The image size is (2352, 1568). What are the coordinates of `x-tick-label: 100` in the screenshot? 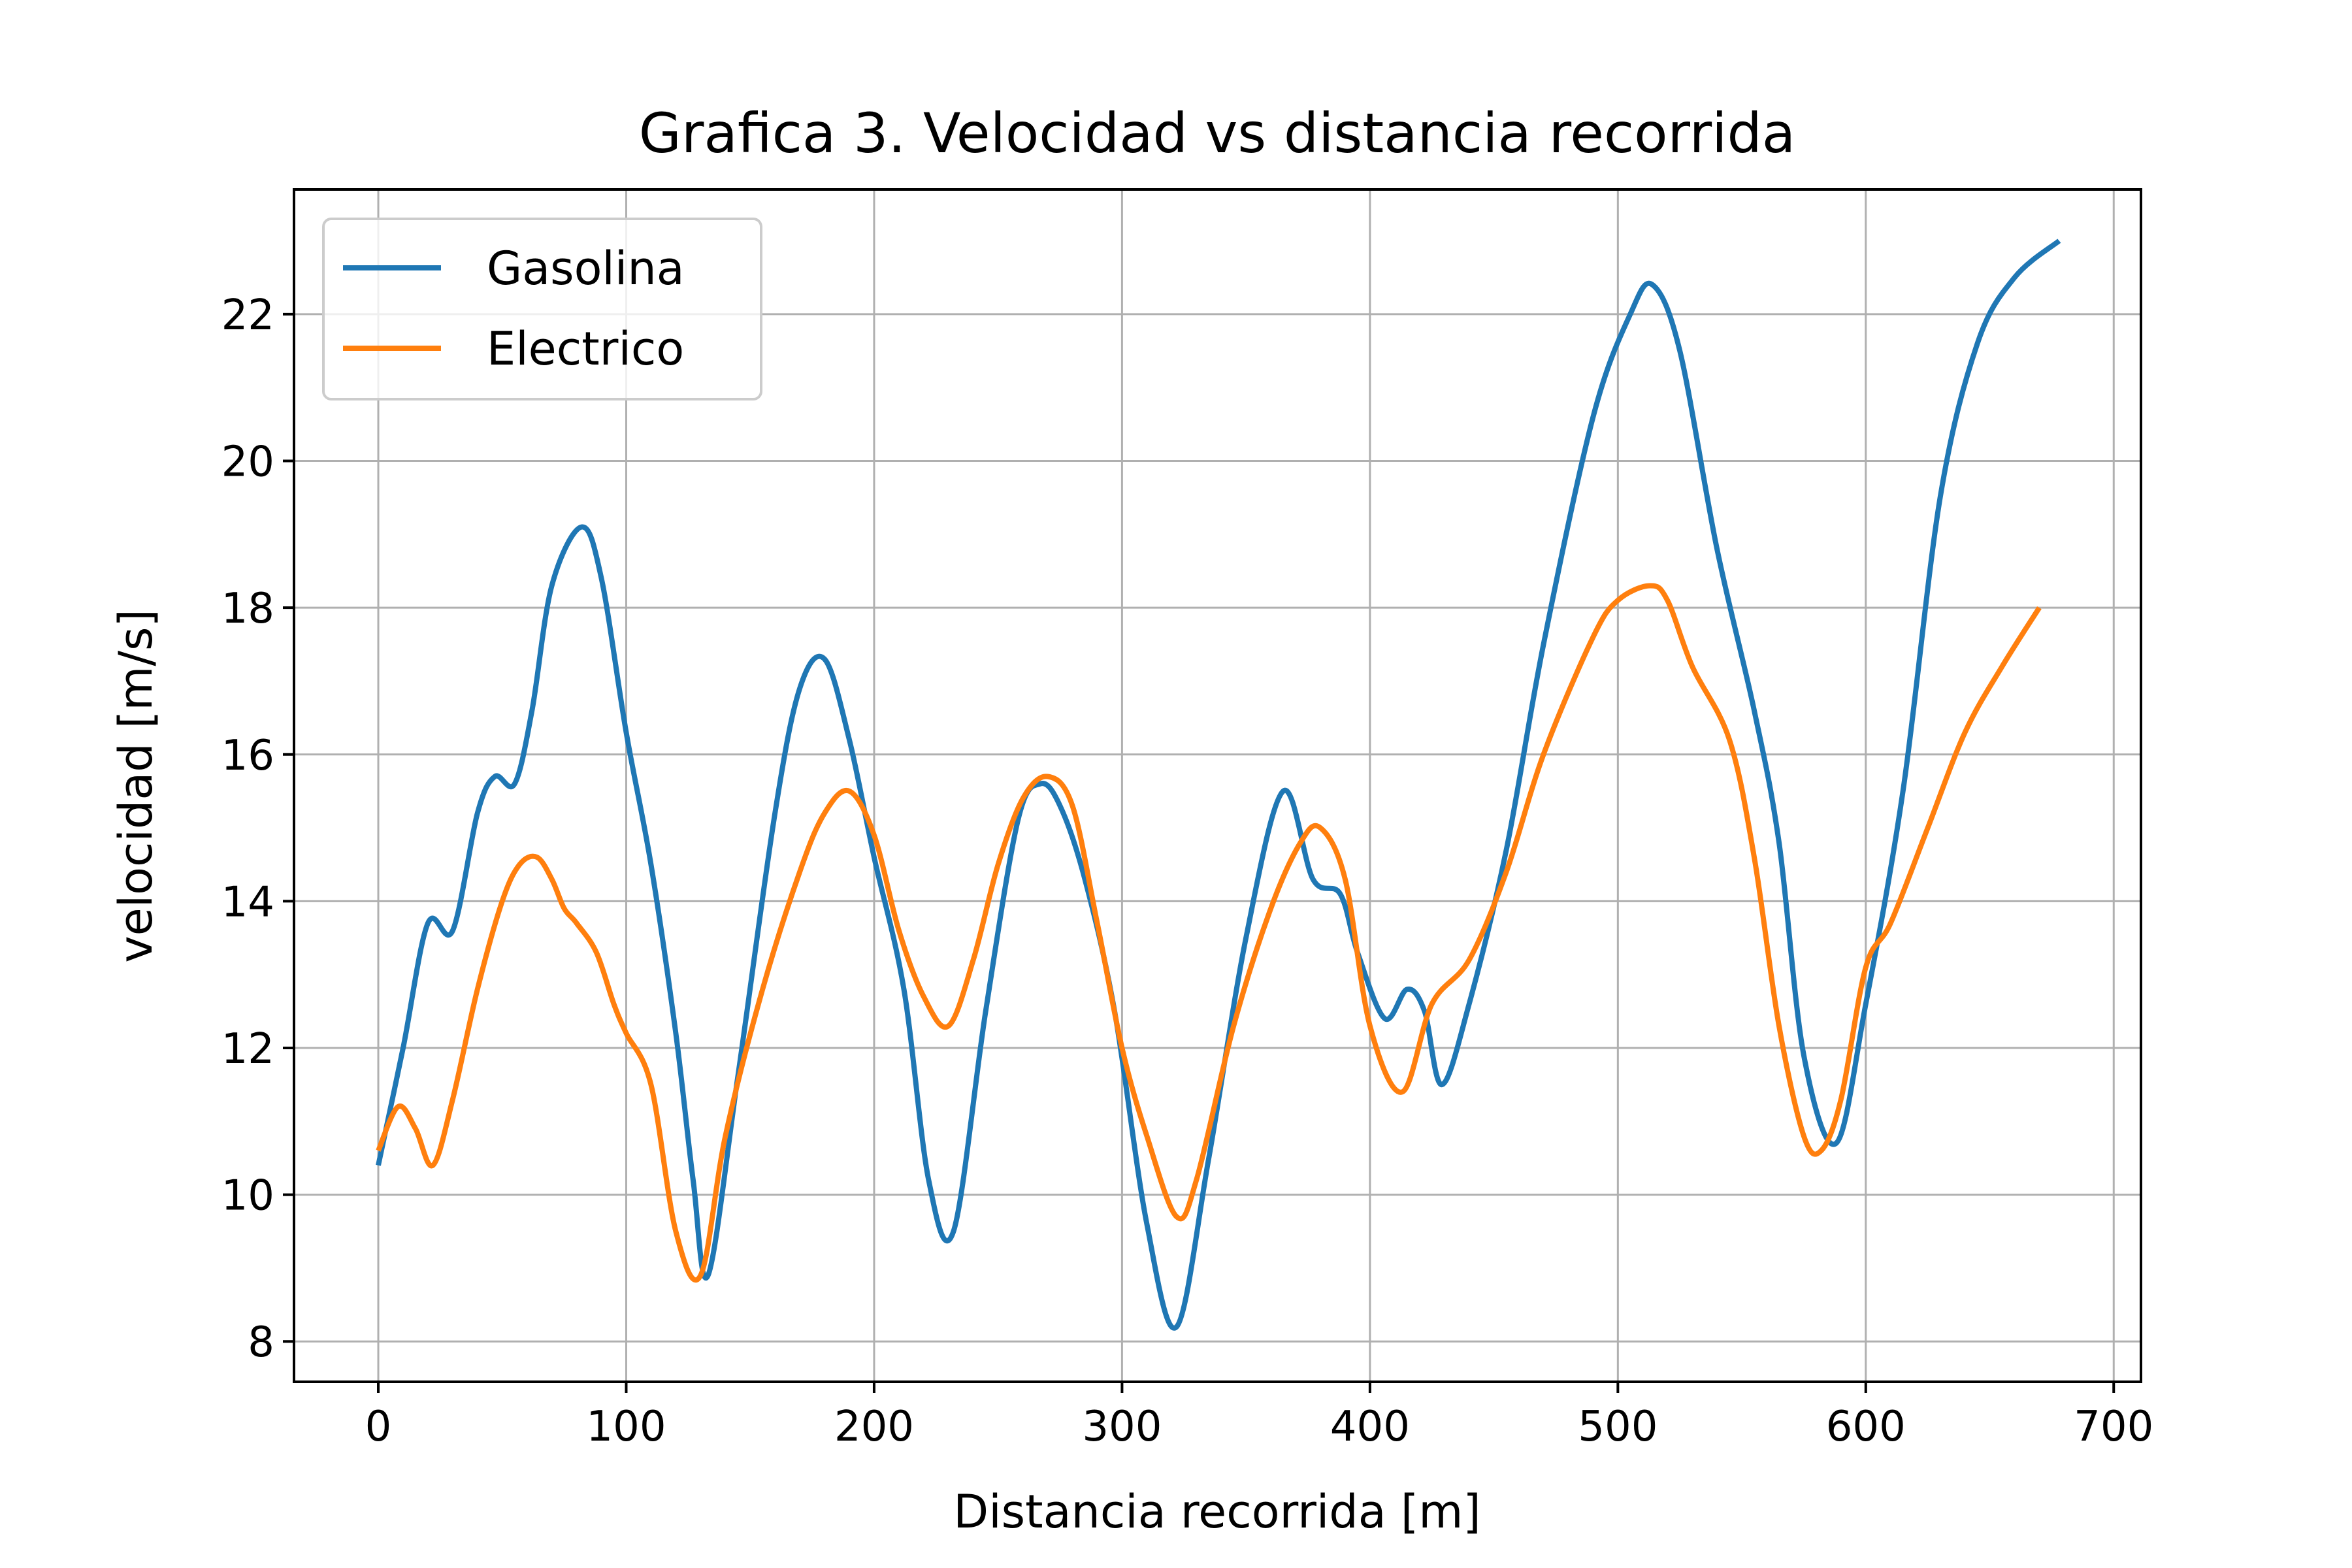 It's located at (626, 1427).